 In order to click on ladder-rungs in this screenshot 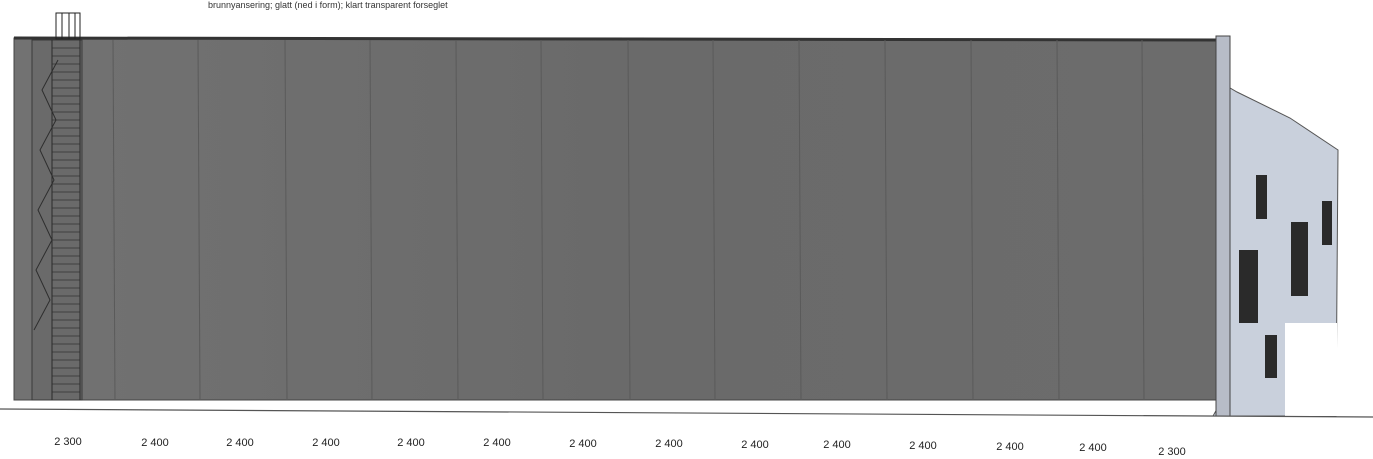, I will do `click(66, 220)`.